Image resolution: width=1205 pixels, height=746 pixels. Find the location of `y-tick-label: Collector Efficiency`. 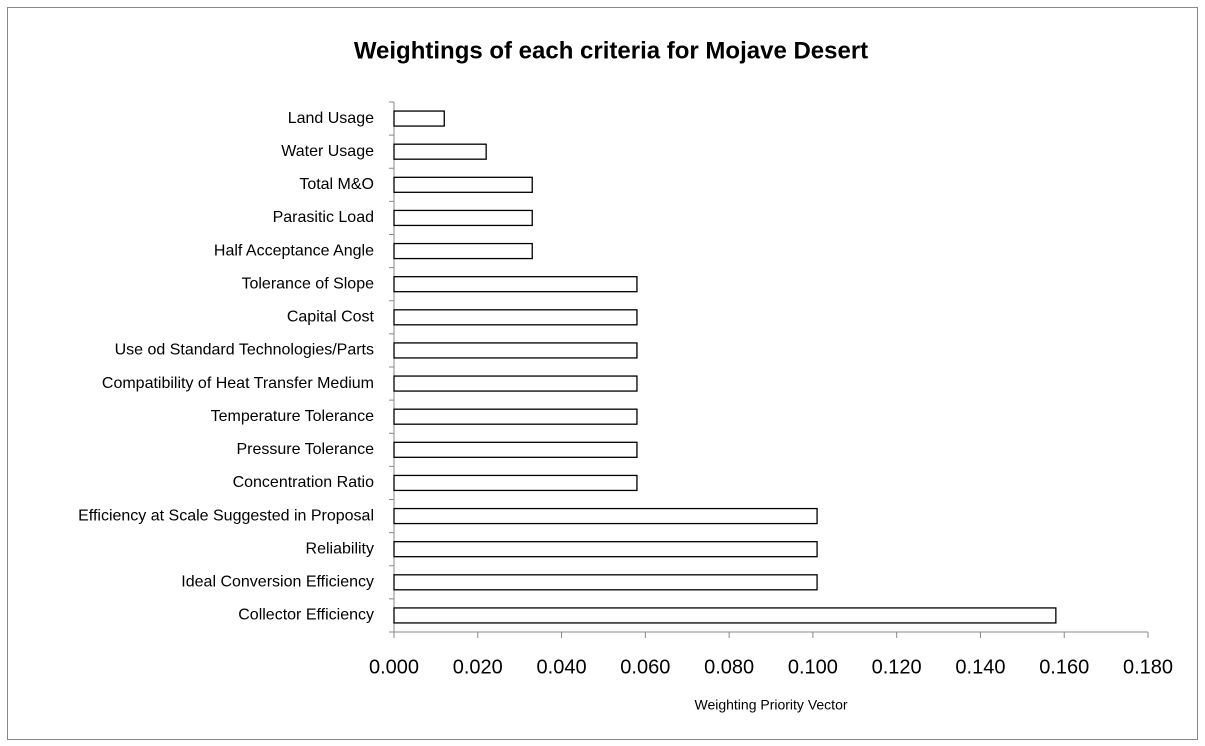

y-tick-label: Collector Efficiency is located at coordinates (306, 615).